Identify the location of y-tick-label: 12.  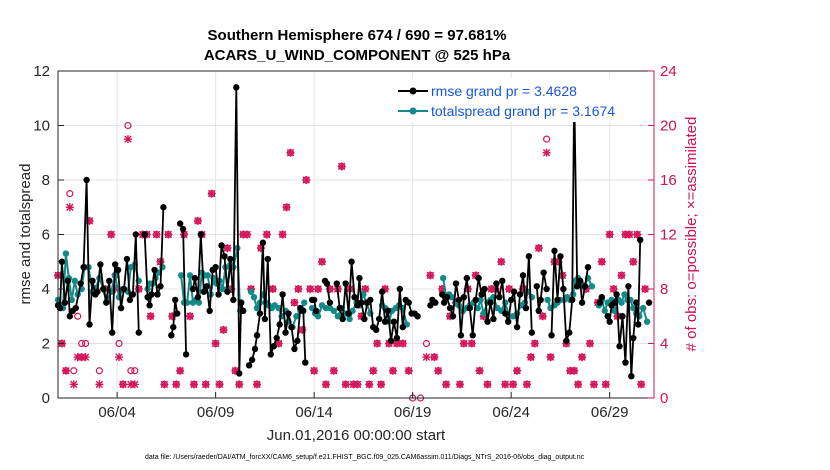
(41, 71).